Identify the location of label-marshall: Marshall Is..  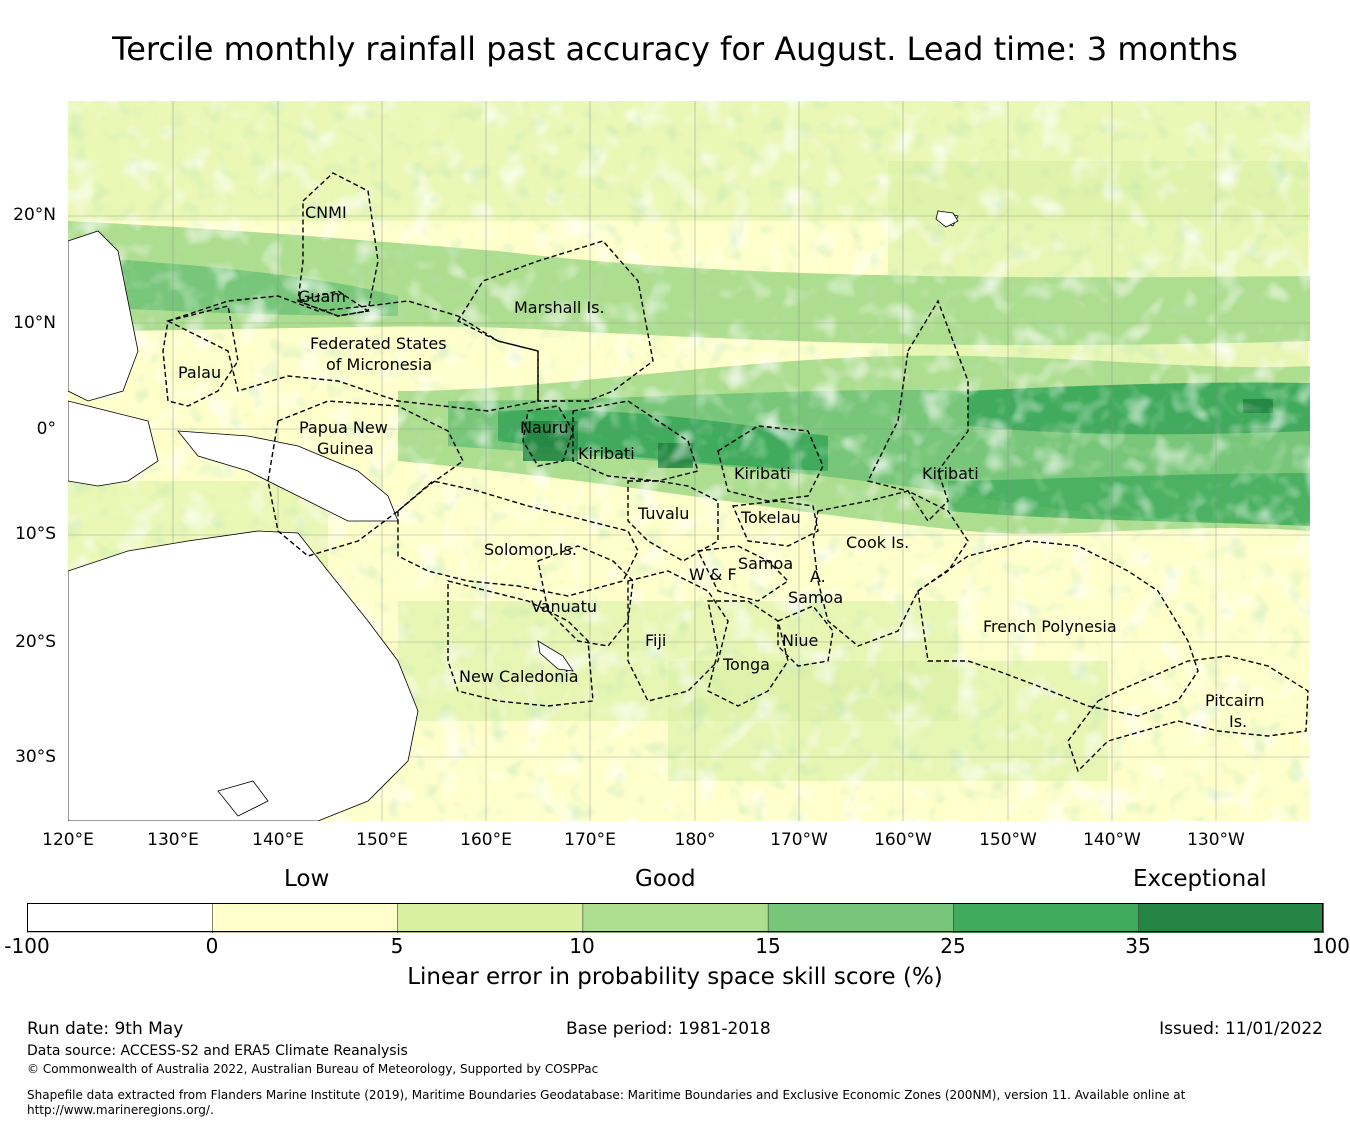
(559, 307).